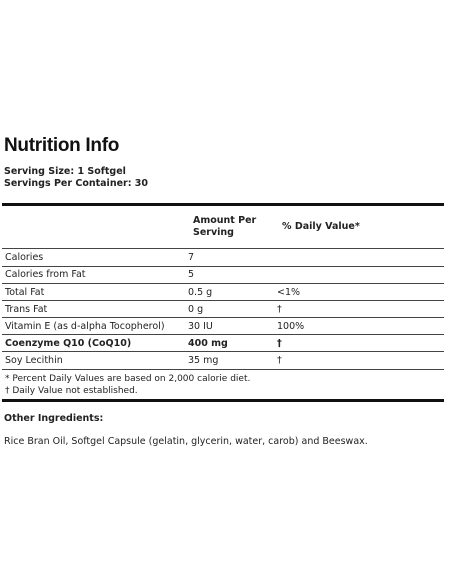 This screenshot has width=452, height=584. Describe the element at coordinates (65, 171) in the screenshot. I see `serving-size: Serving Size: 1 Softgel` at that location.